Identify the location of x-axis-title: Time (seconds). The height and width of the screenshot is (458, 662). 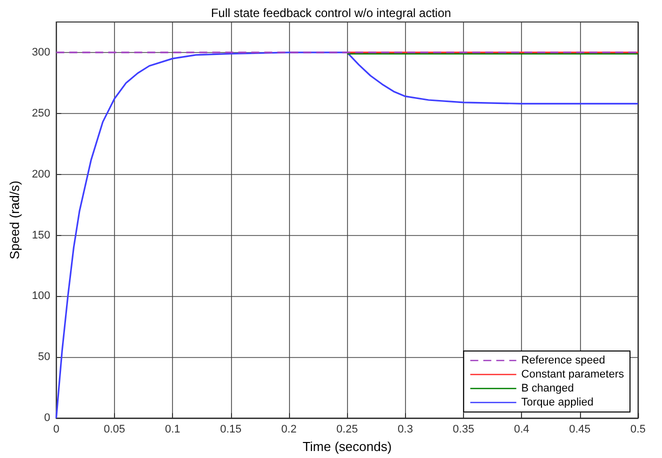
(347, 446).